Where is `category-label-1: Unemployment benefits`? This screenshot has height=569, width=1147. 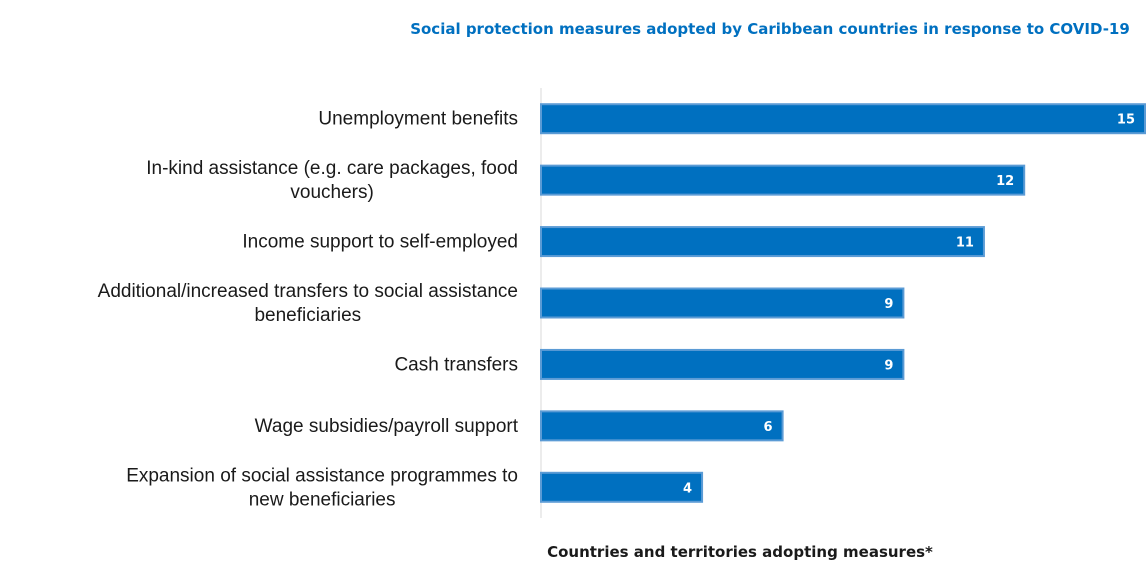 category-label-1: Unemployment benefits is located at coordinates (418, 119).